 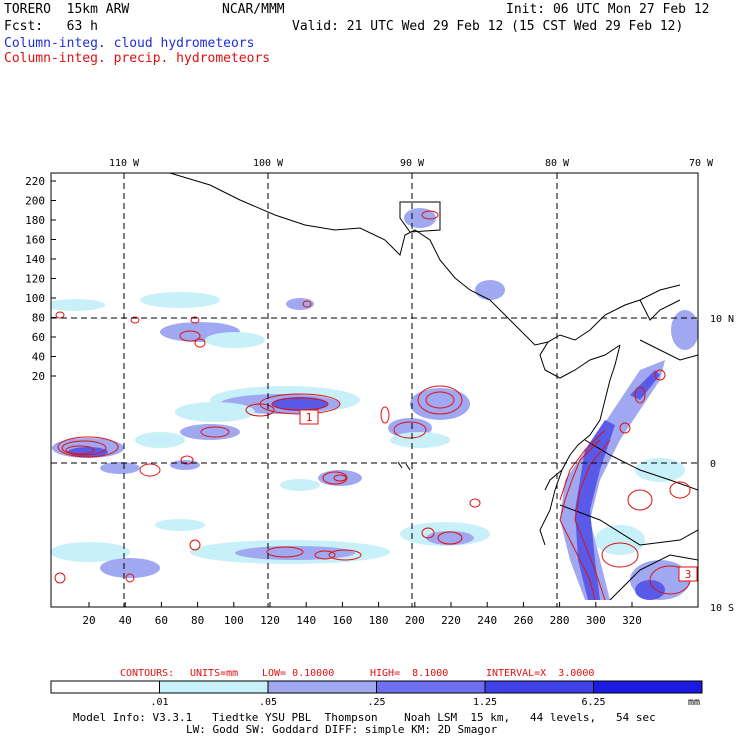 I want to click on x-tick-label: 320, so click(x=632, y=620).